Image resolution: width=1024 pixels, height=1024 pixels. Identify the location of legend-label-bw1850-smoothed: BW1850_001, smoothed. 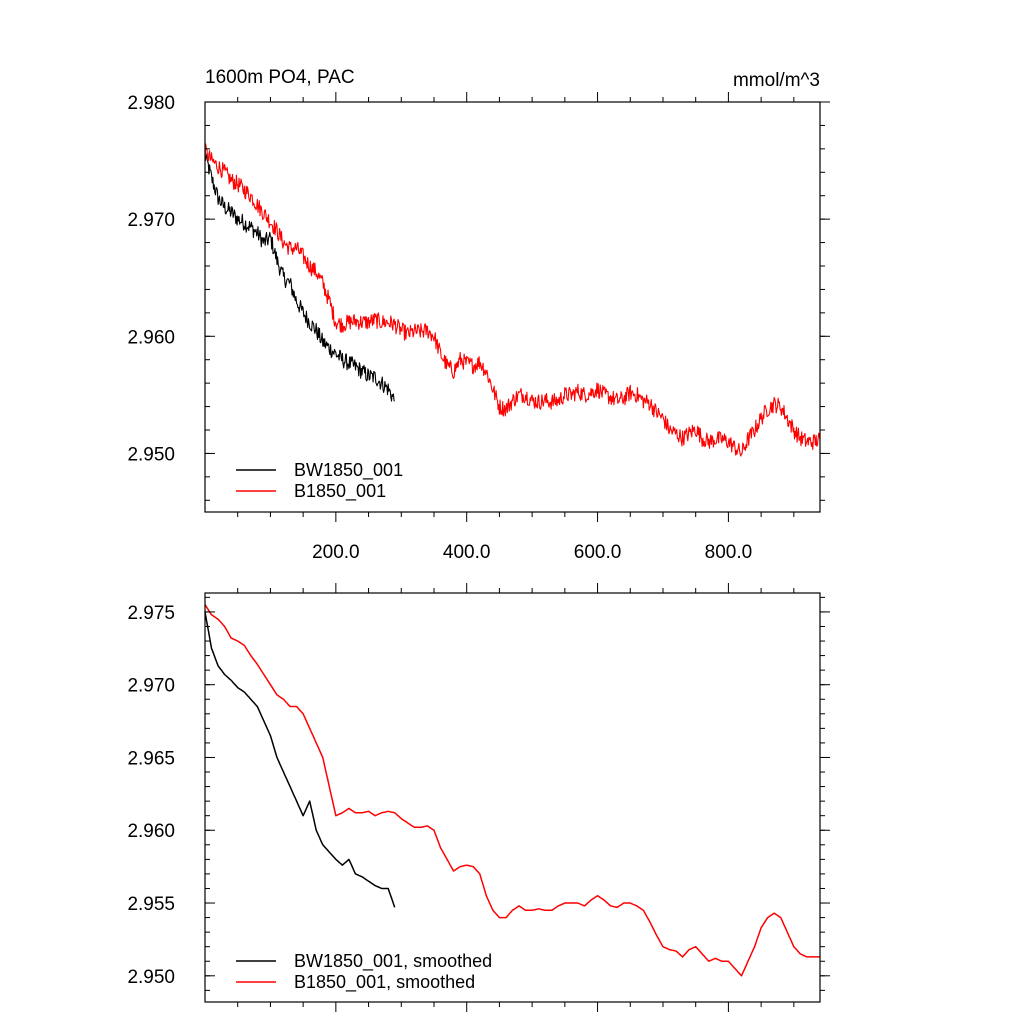
(393, 961).